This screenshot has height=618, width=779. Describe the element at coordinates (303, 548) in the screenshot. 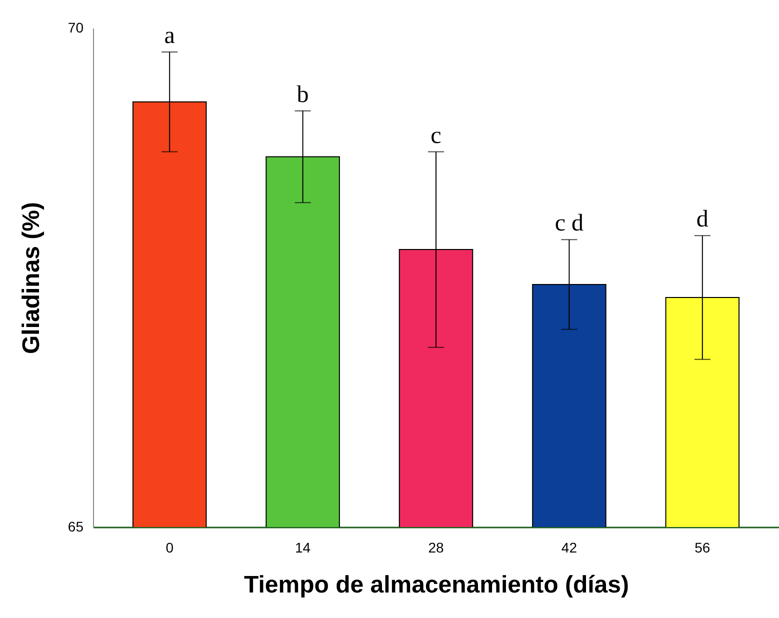

I see `x-tick-label: 14` at that location.